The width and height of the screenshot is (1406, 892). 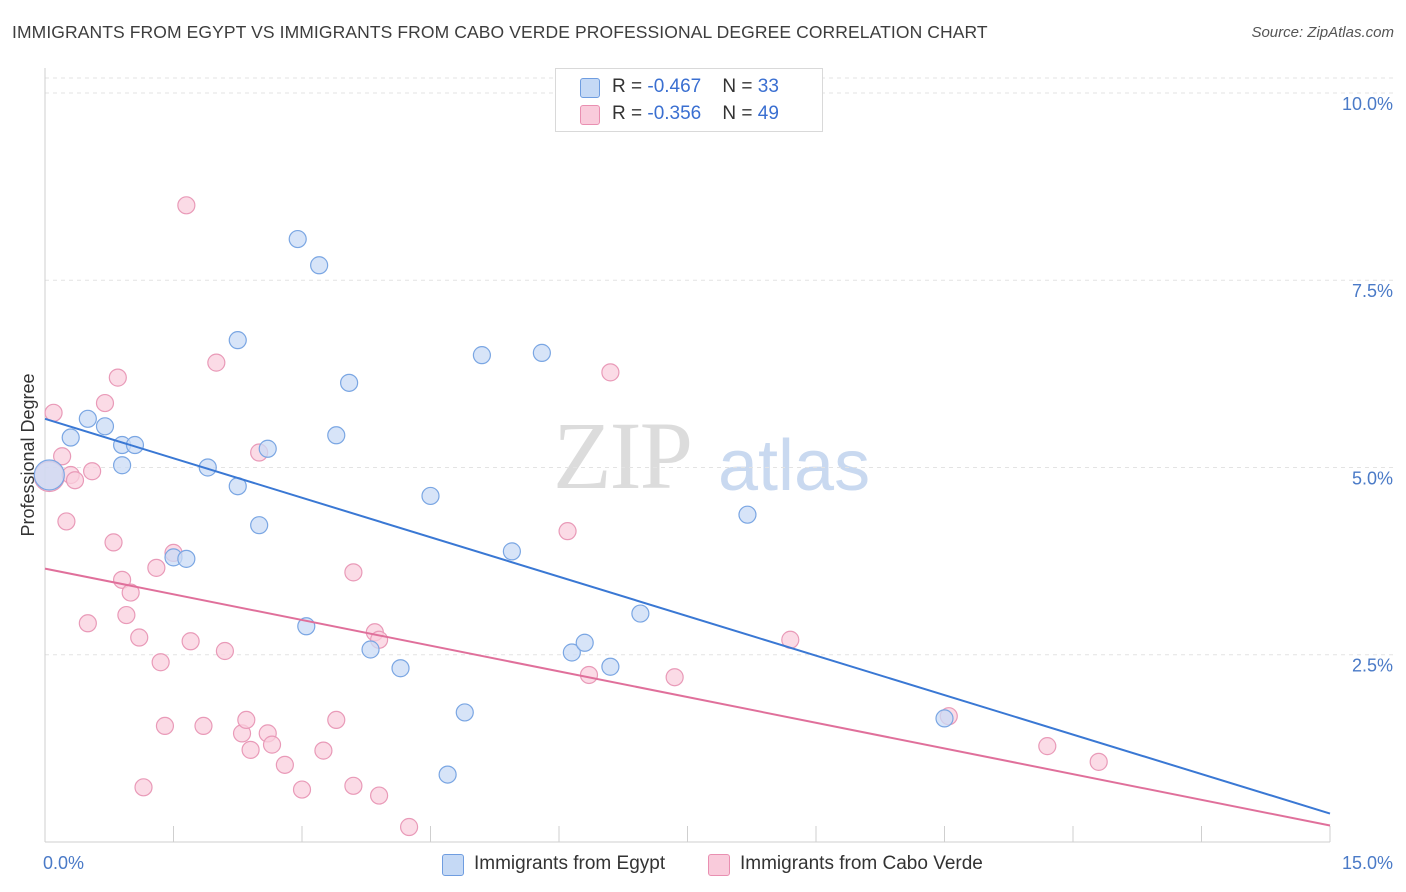 What do you see at coordinates (1322, 32) in the screenshot?
I see `chart-source: Source: ZipAtlas.com` at bounding box center [1322, 32].